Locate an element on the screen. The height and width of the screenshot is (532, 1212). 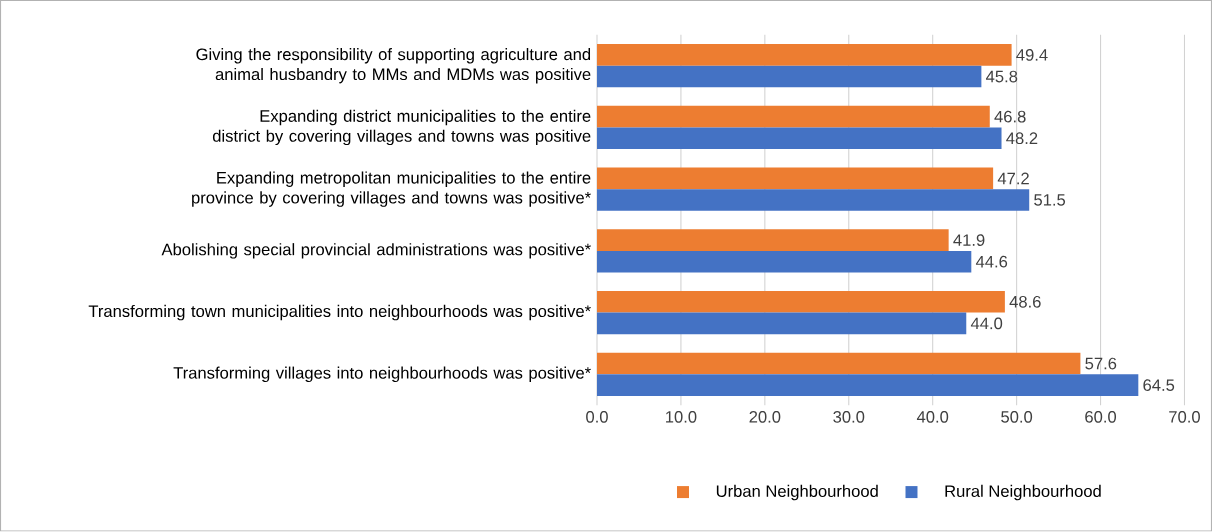
data-label: 57.6 is located at coordinates (1101, 363).